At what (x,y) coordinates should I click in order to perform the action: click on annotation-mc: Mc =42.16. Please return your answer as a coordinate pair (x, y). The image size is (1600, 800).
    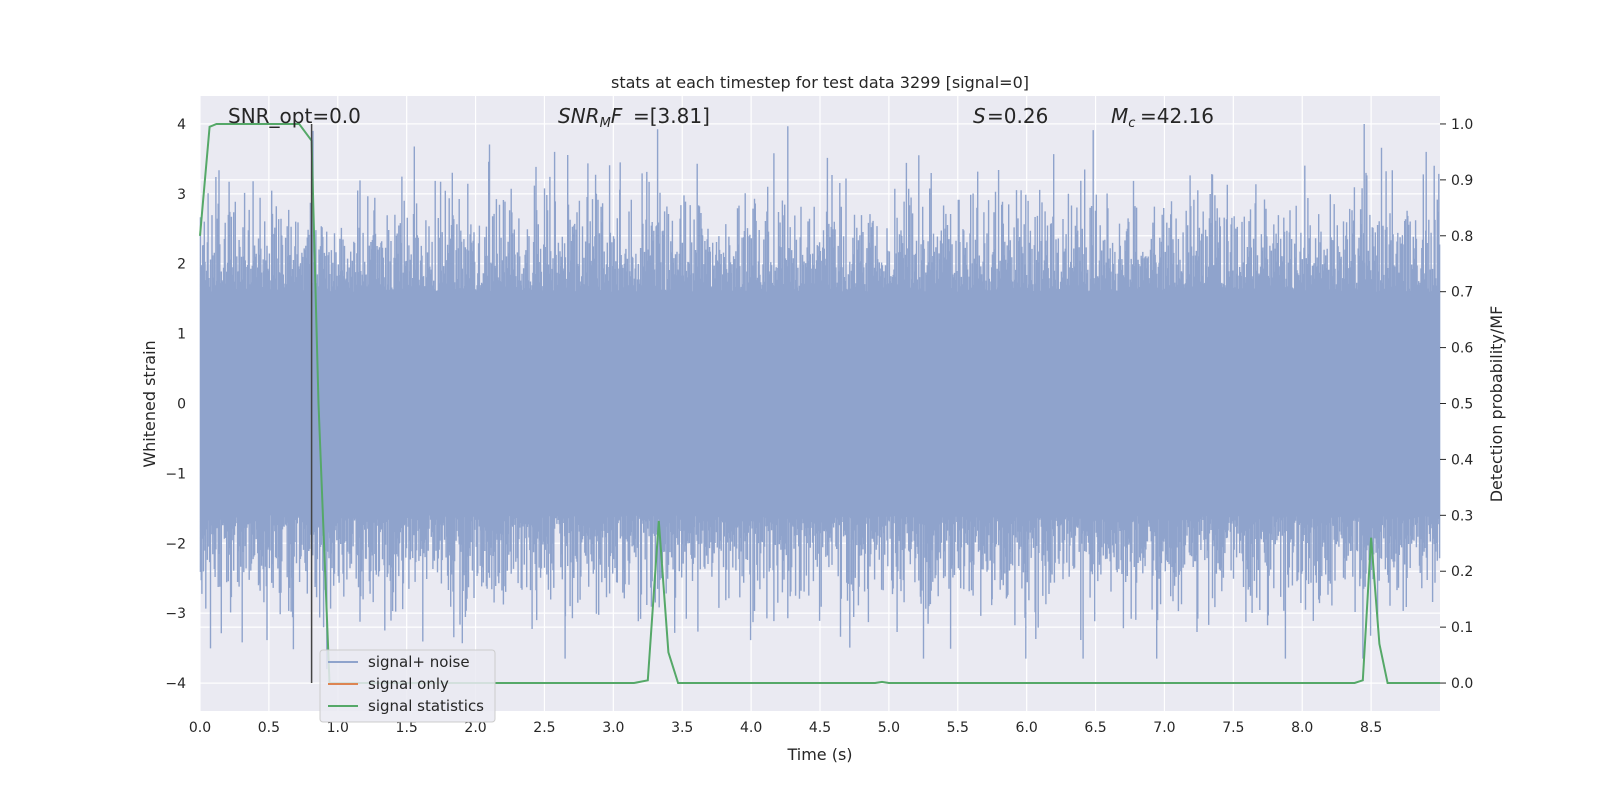
    Looking at the image, I should click on (1162, 117).